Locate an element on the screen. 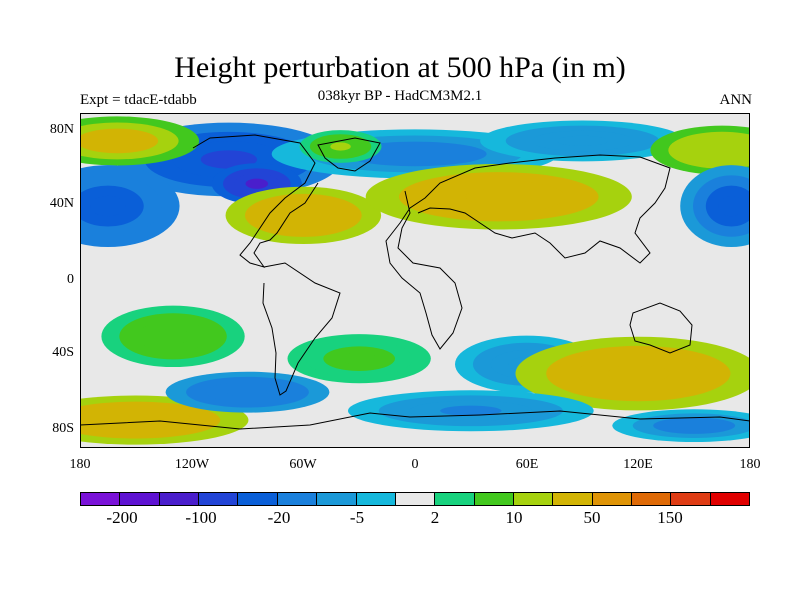  x-tick-label: 60E is located at coordinates (527, 464).